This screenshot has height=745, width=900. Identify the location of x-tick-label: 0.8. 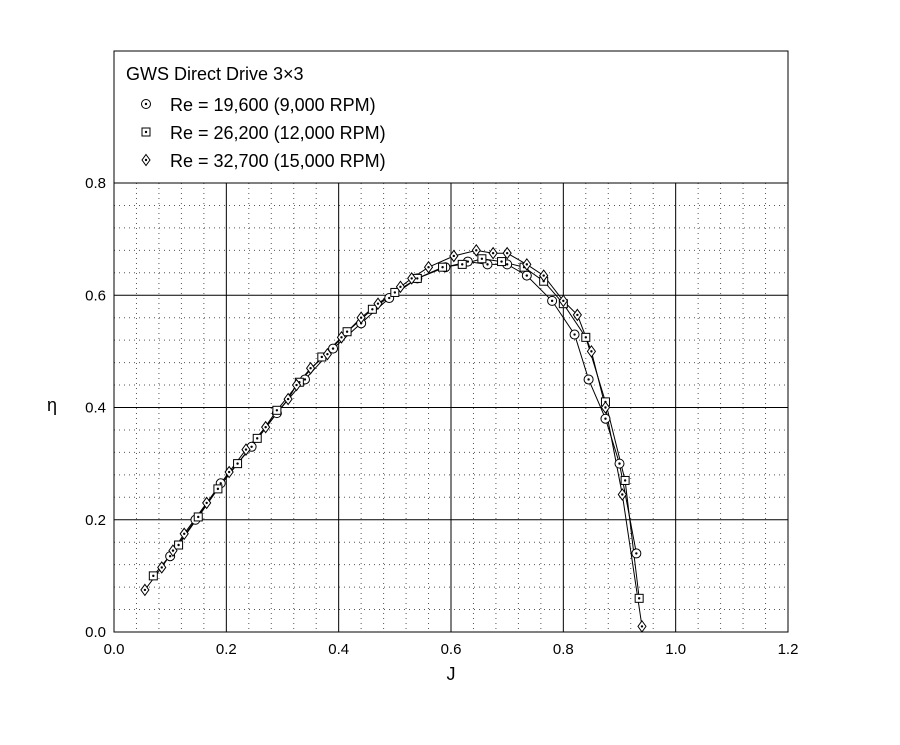
(563, 649).